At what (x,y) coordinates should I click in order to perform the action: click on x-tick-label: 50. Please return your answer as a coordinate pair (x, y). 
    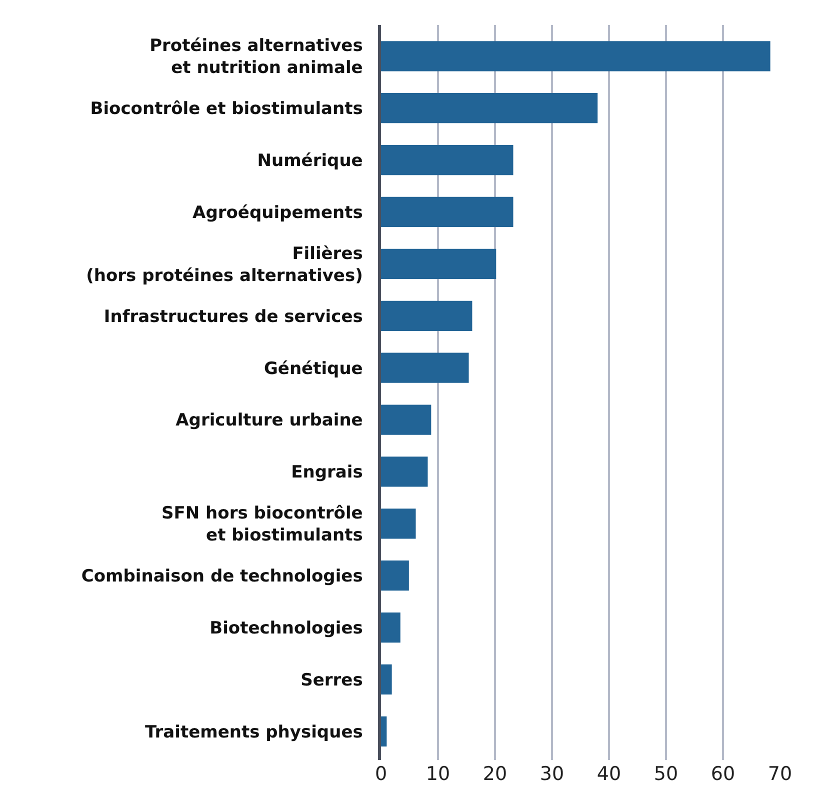
    Looking at the image, I should click on (666, 774).